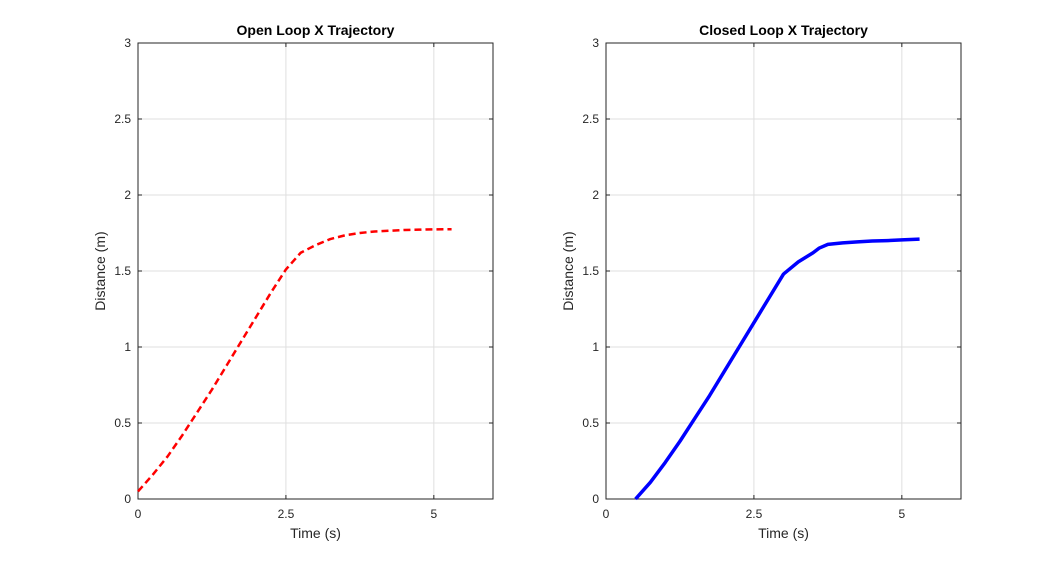 The width and height of the screenshot is (1063, 561). I want to click on open-loop-y-axis-label: Distance (m), so click(100, 270).